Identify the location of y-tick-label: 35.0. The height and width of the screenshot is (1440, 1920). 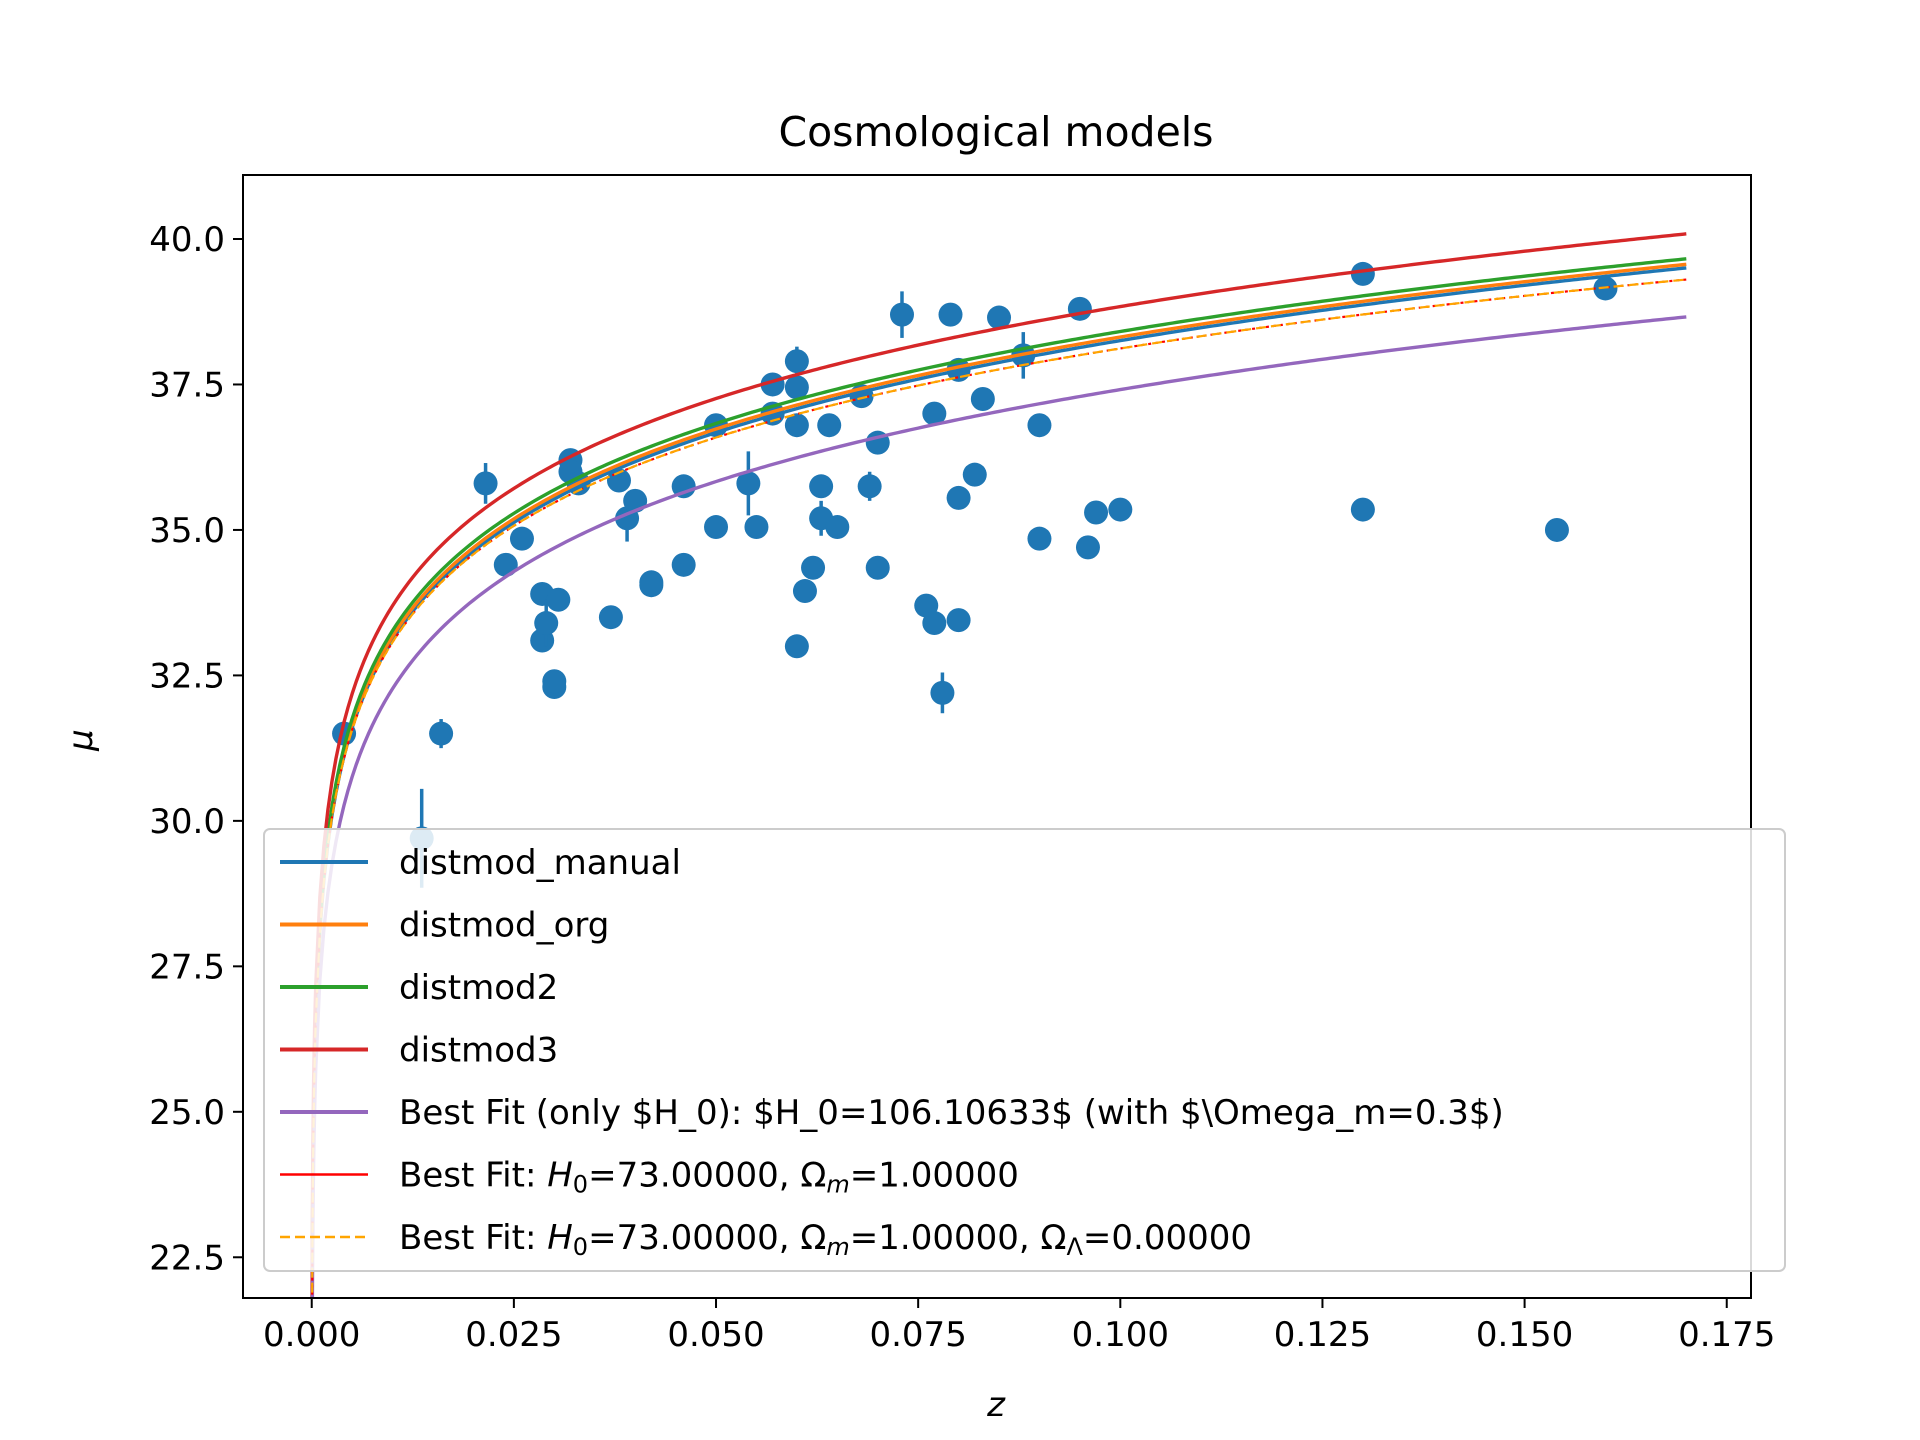
(187, 531).